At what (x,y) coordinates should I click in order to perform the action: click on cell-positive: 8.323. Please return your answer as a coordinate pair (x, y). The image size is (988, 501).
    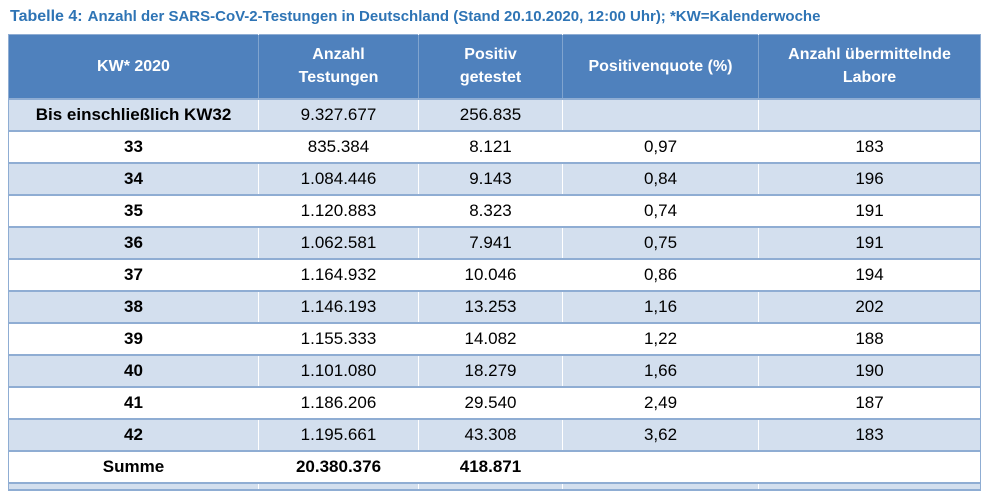
    Looking at the image, I should click on (490, 210).